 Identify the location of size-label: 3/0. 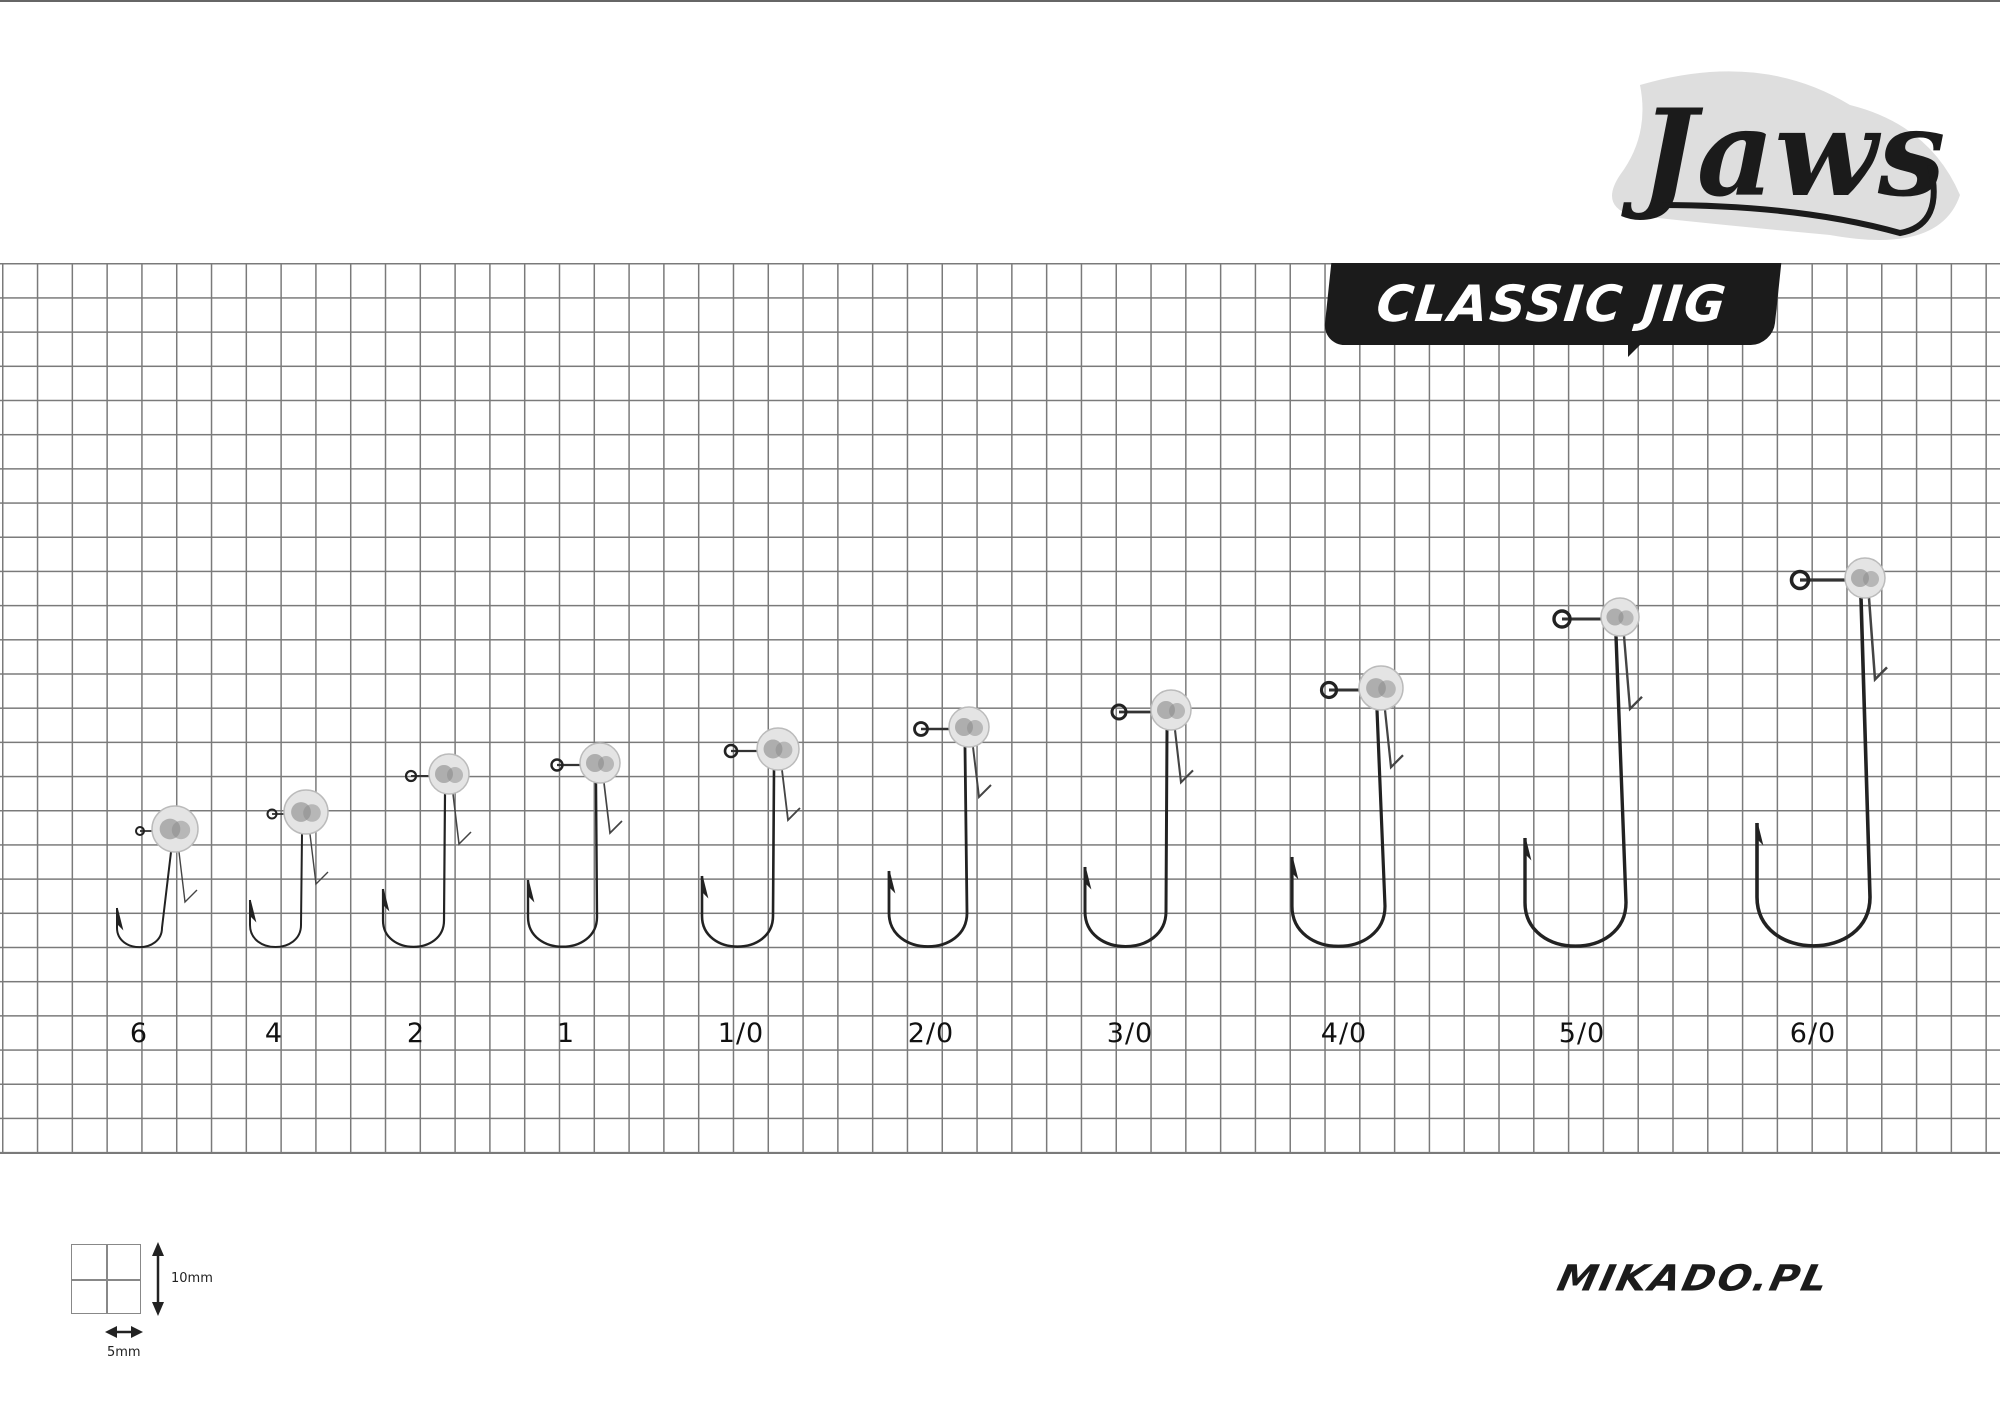
(1130, 1033).